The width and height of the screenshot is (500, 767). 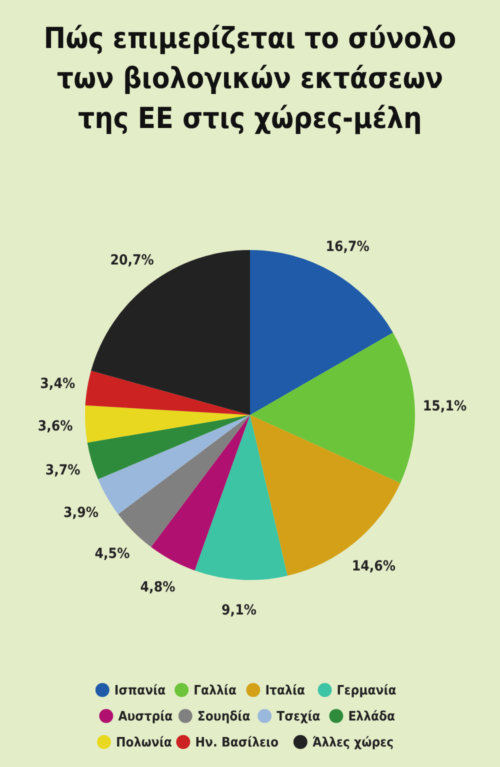 I want to click on data-label: 3,6%, so click(x=56, y=426).